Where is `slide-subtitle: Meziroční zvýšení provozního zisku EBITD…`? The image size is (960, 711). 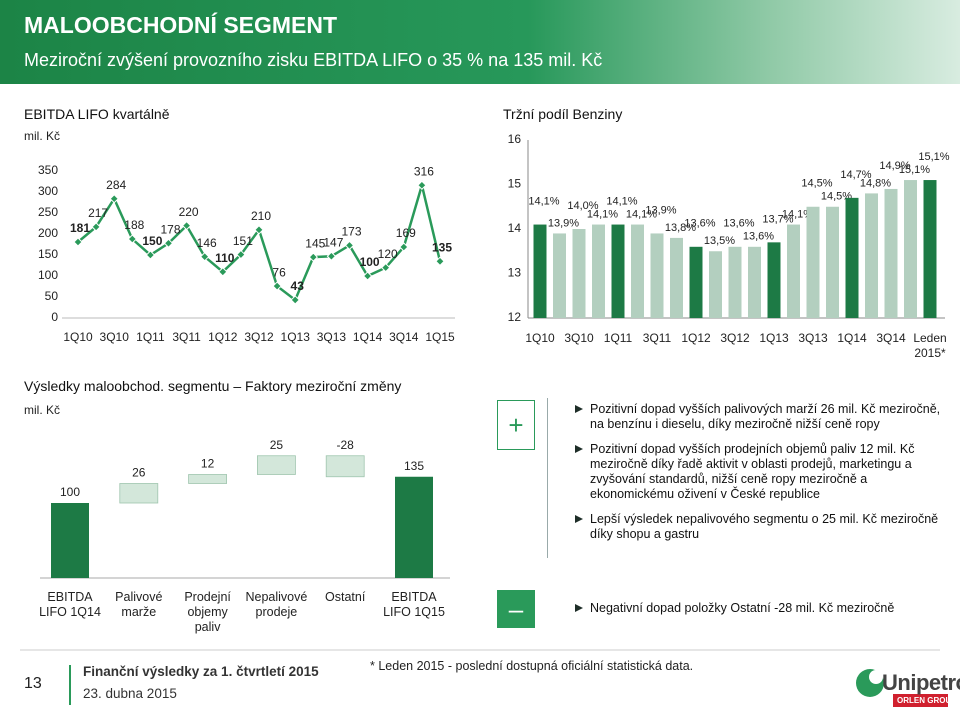 slide-subtitle: Meziroční zvýšení provozního zisku EBITD… is located at coordinates (313, 60).